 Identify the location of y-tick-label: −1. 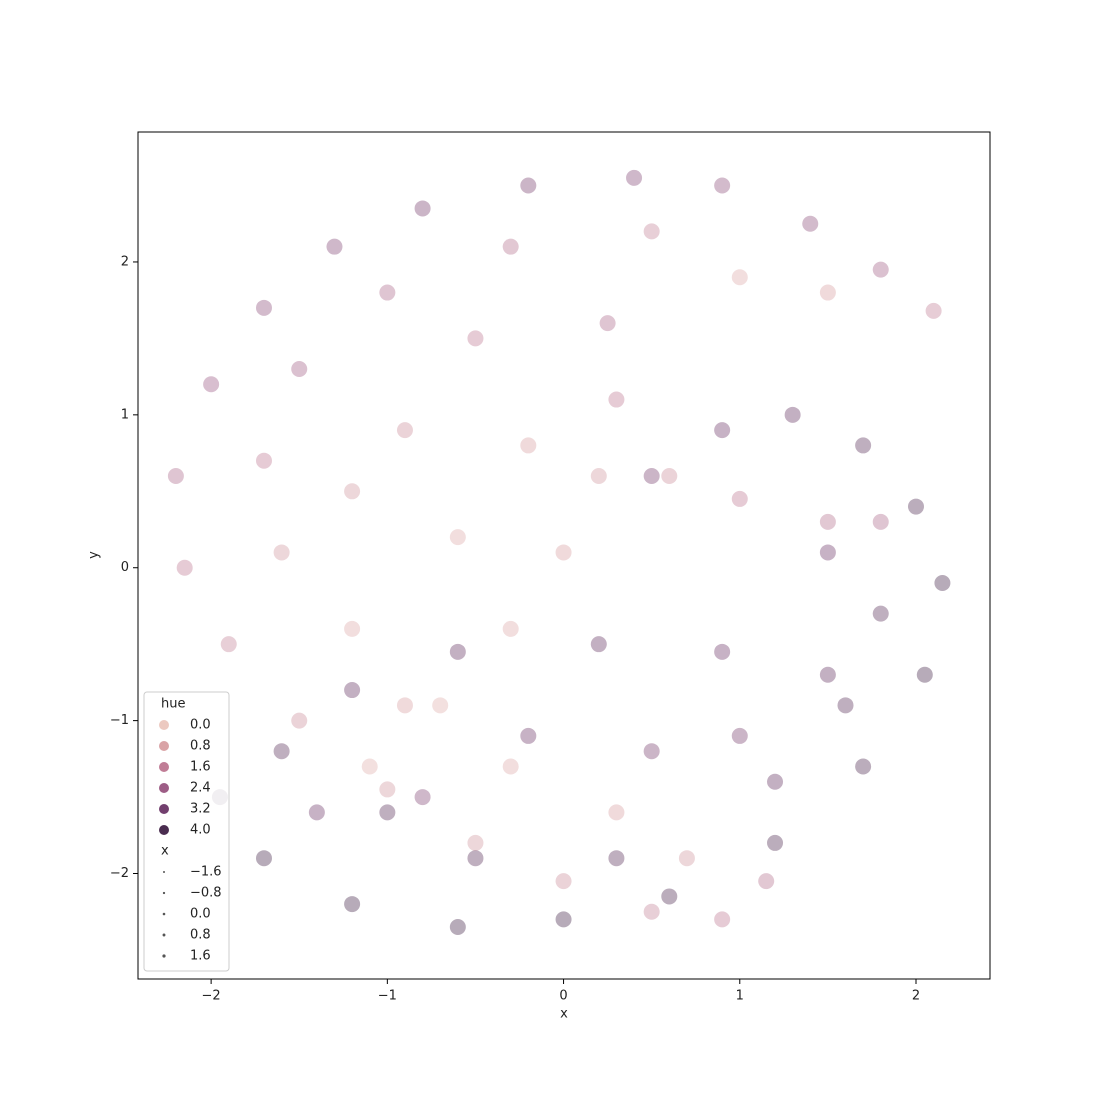
(119, 720).